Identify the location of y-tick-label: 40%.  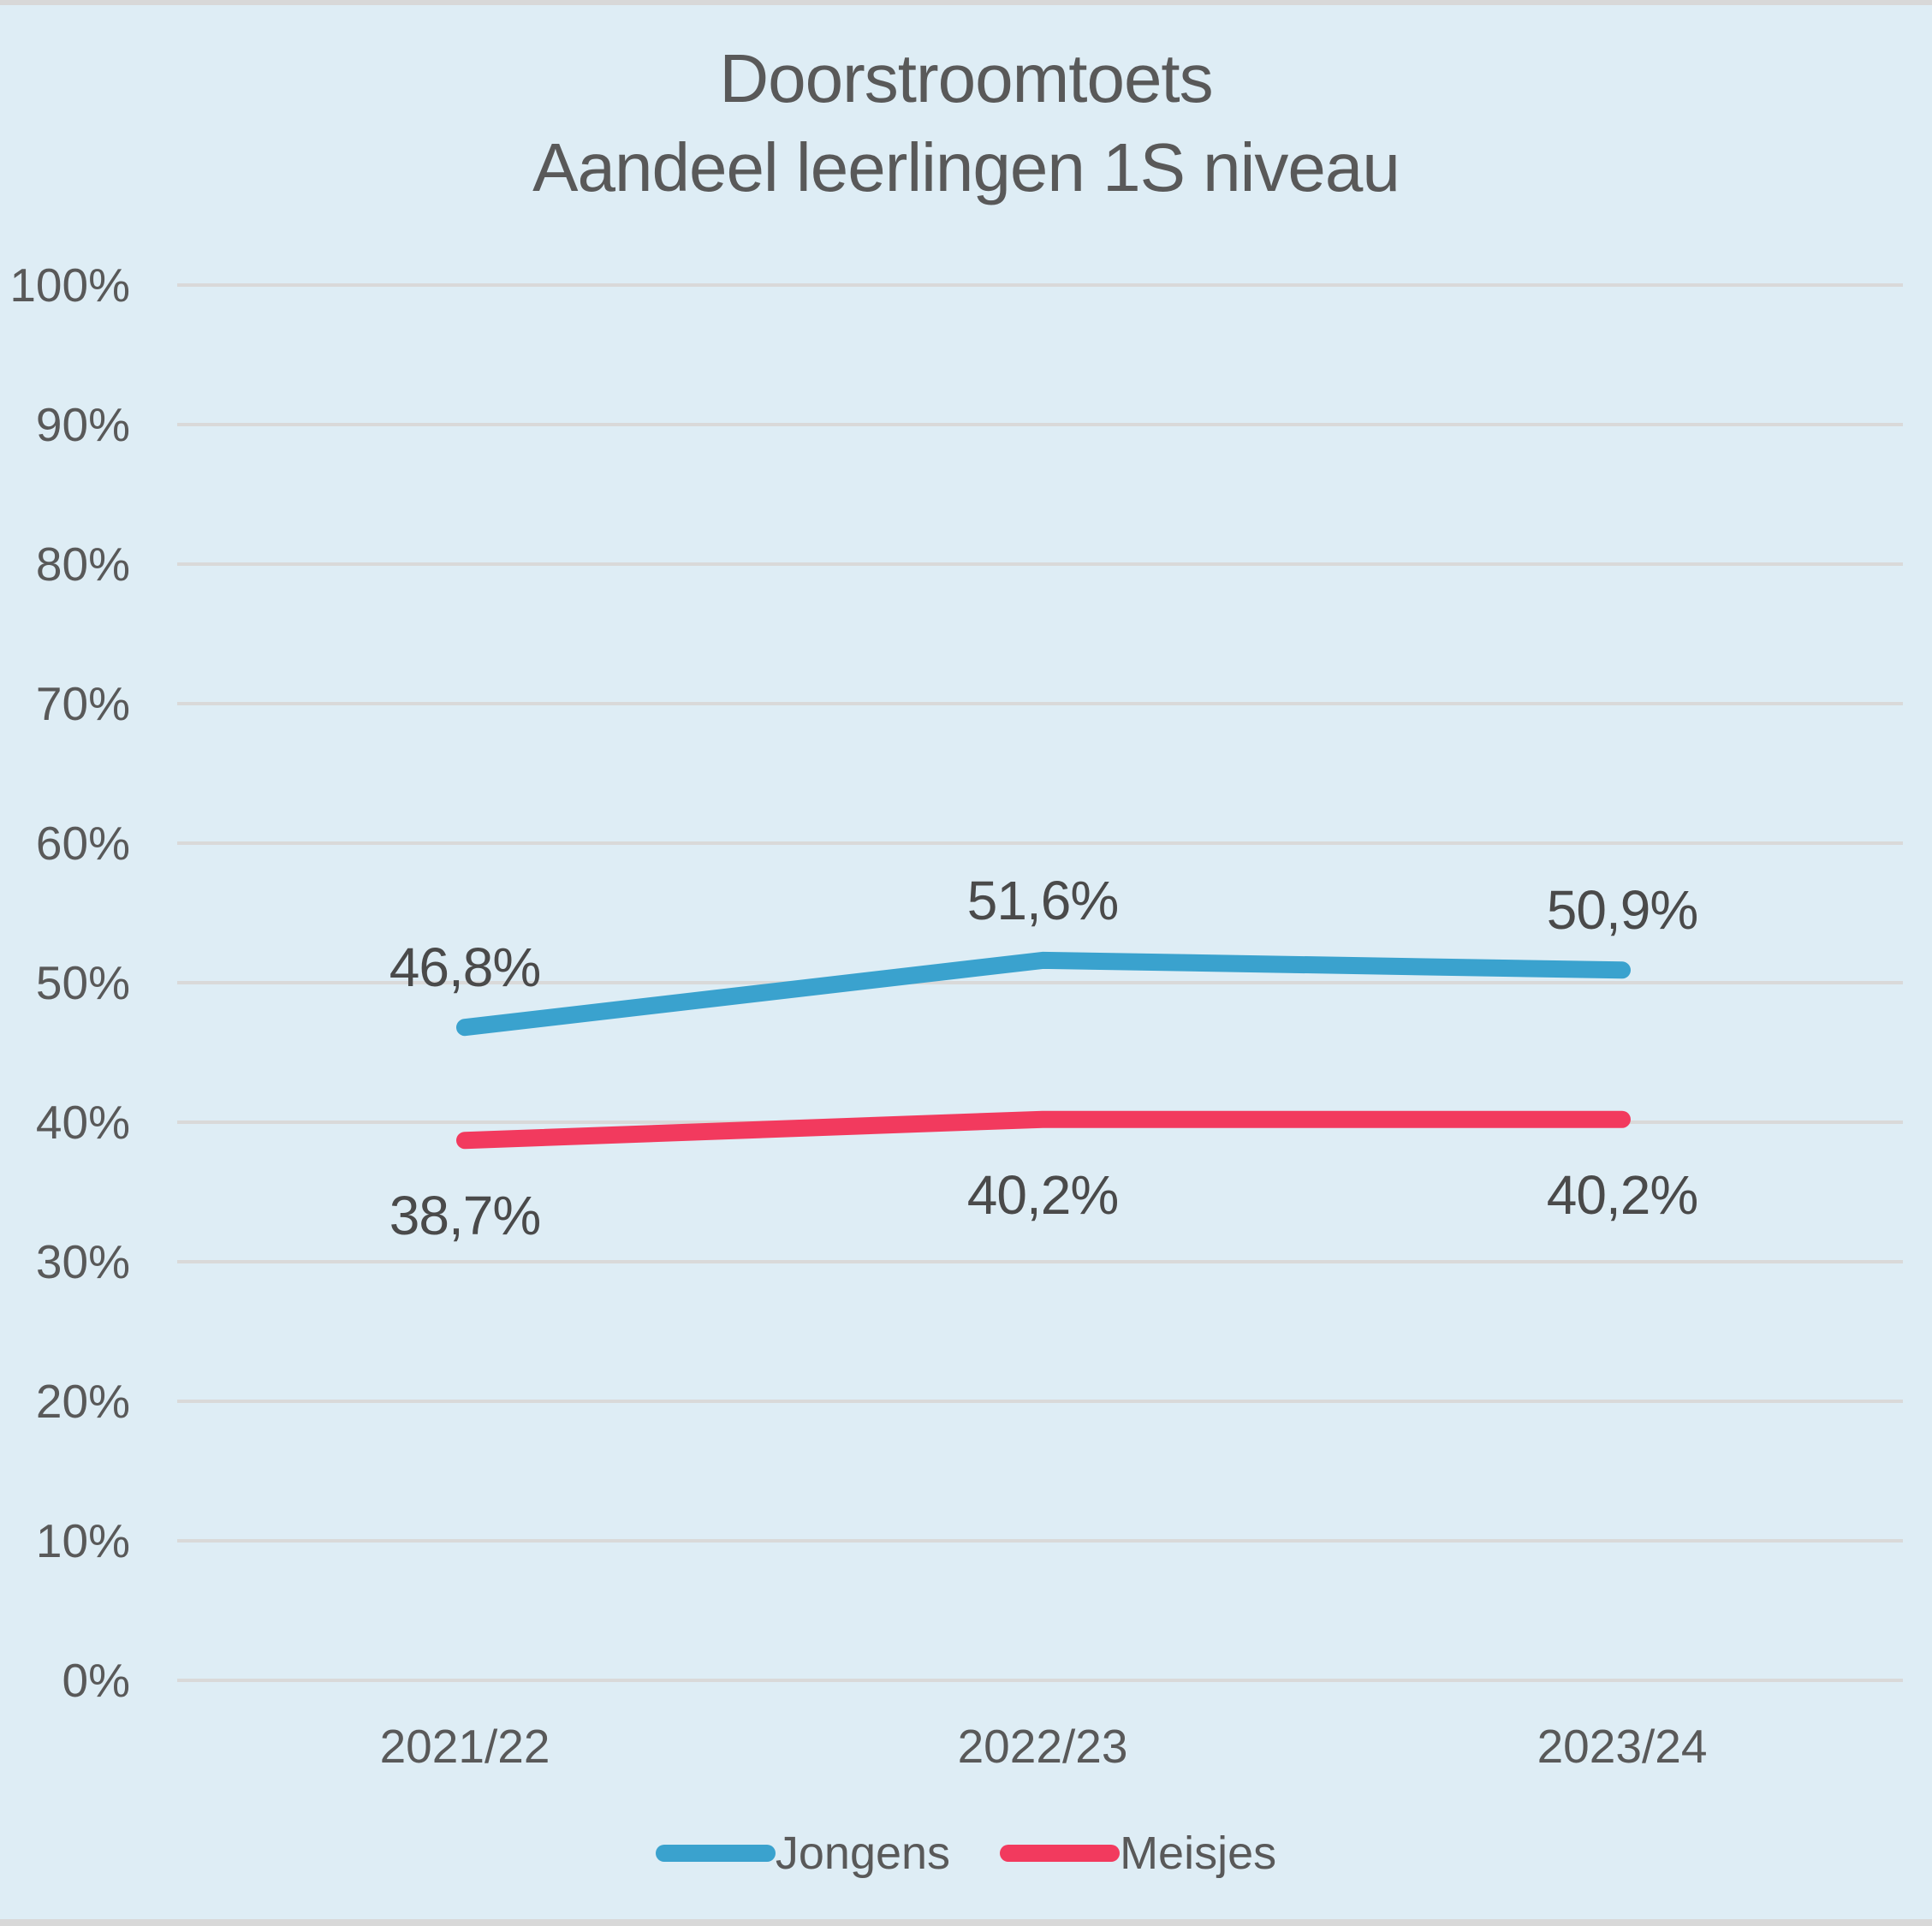
(82, 1122).